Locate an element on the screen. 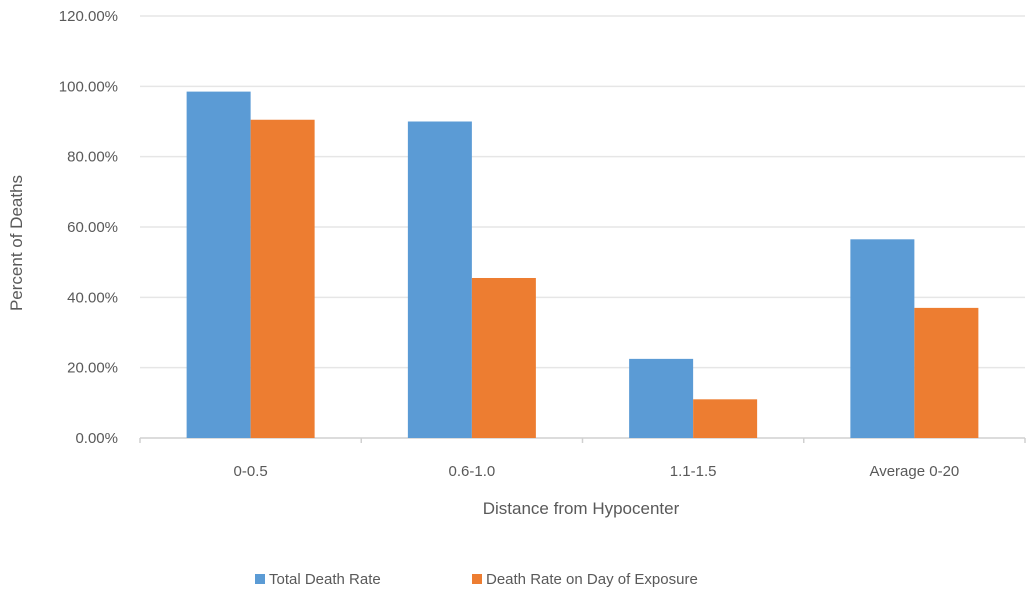  y-axis-title: Percent of Deaths is located at coordinates (16, 243).